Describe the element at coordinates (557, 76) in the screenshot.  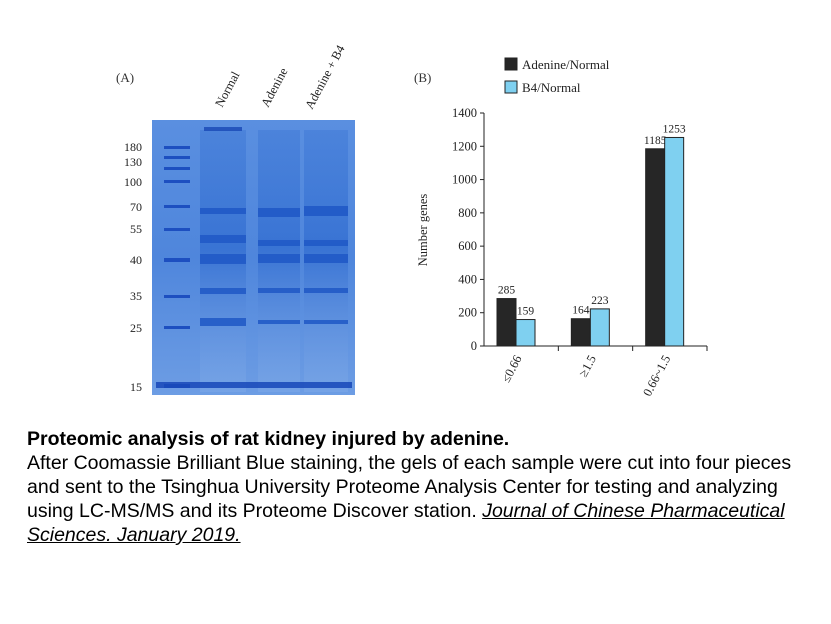
I see `chart-legend: Adenine/Normal B4/Normal` at that location.